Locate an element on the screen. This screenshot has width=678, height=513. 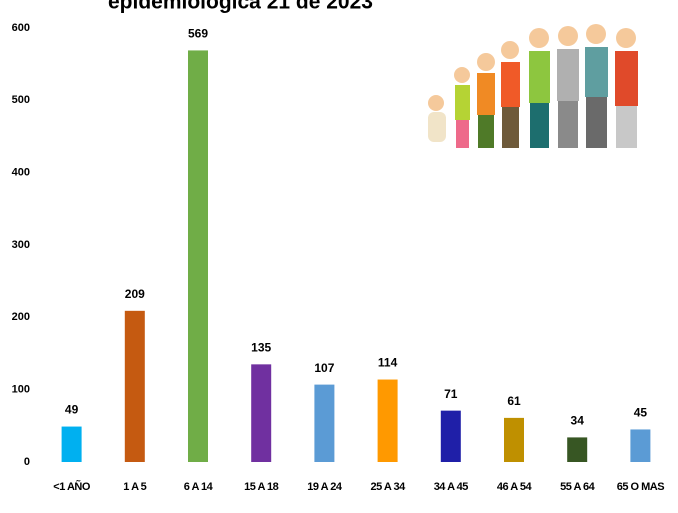
x-tick-label: 19 A 24 is located at coordinates (325, 487).